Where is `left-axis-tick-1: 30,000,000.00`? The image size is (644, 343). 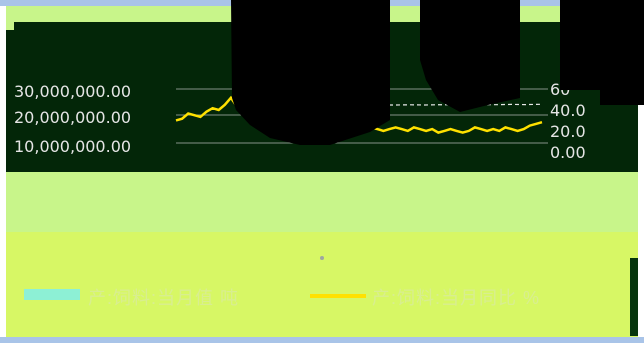 left-axis-tick-1: 30,000,000.00 is located at coordinates (73, 91).